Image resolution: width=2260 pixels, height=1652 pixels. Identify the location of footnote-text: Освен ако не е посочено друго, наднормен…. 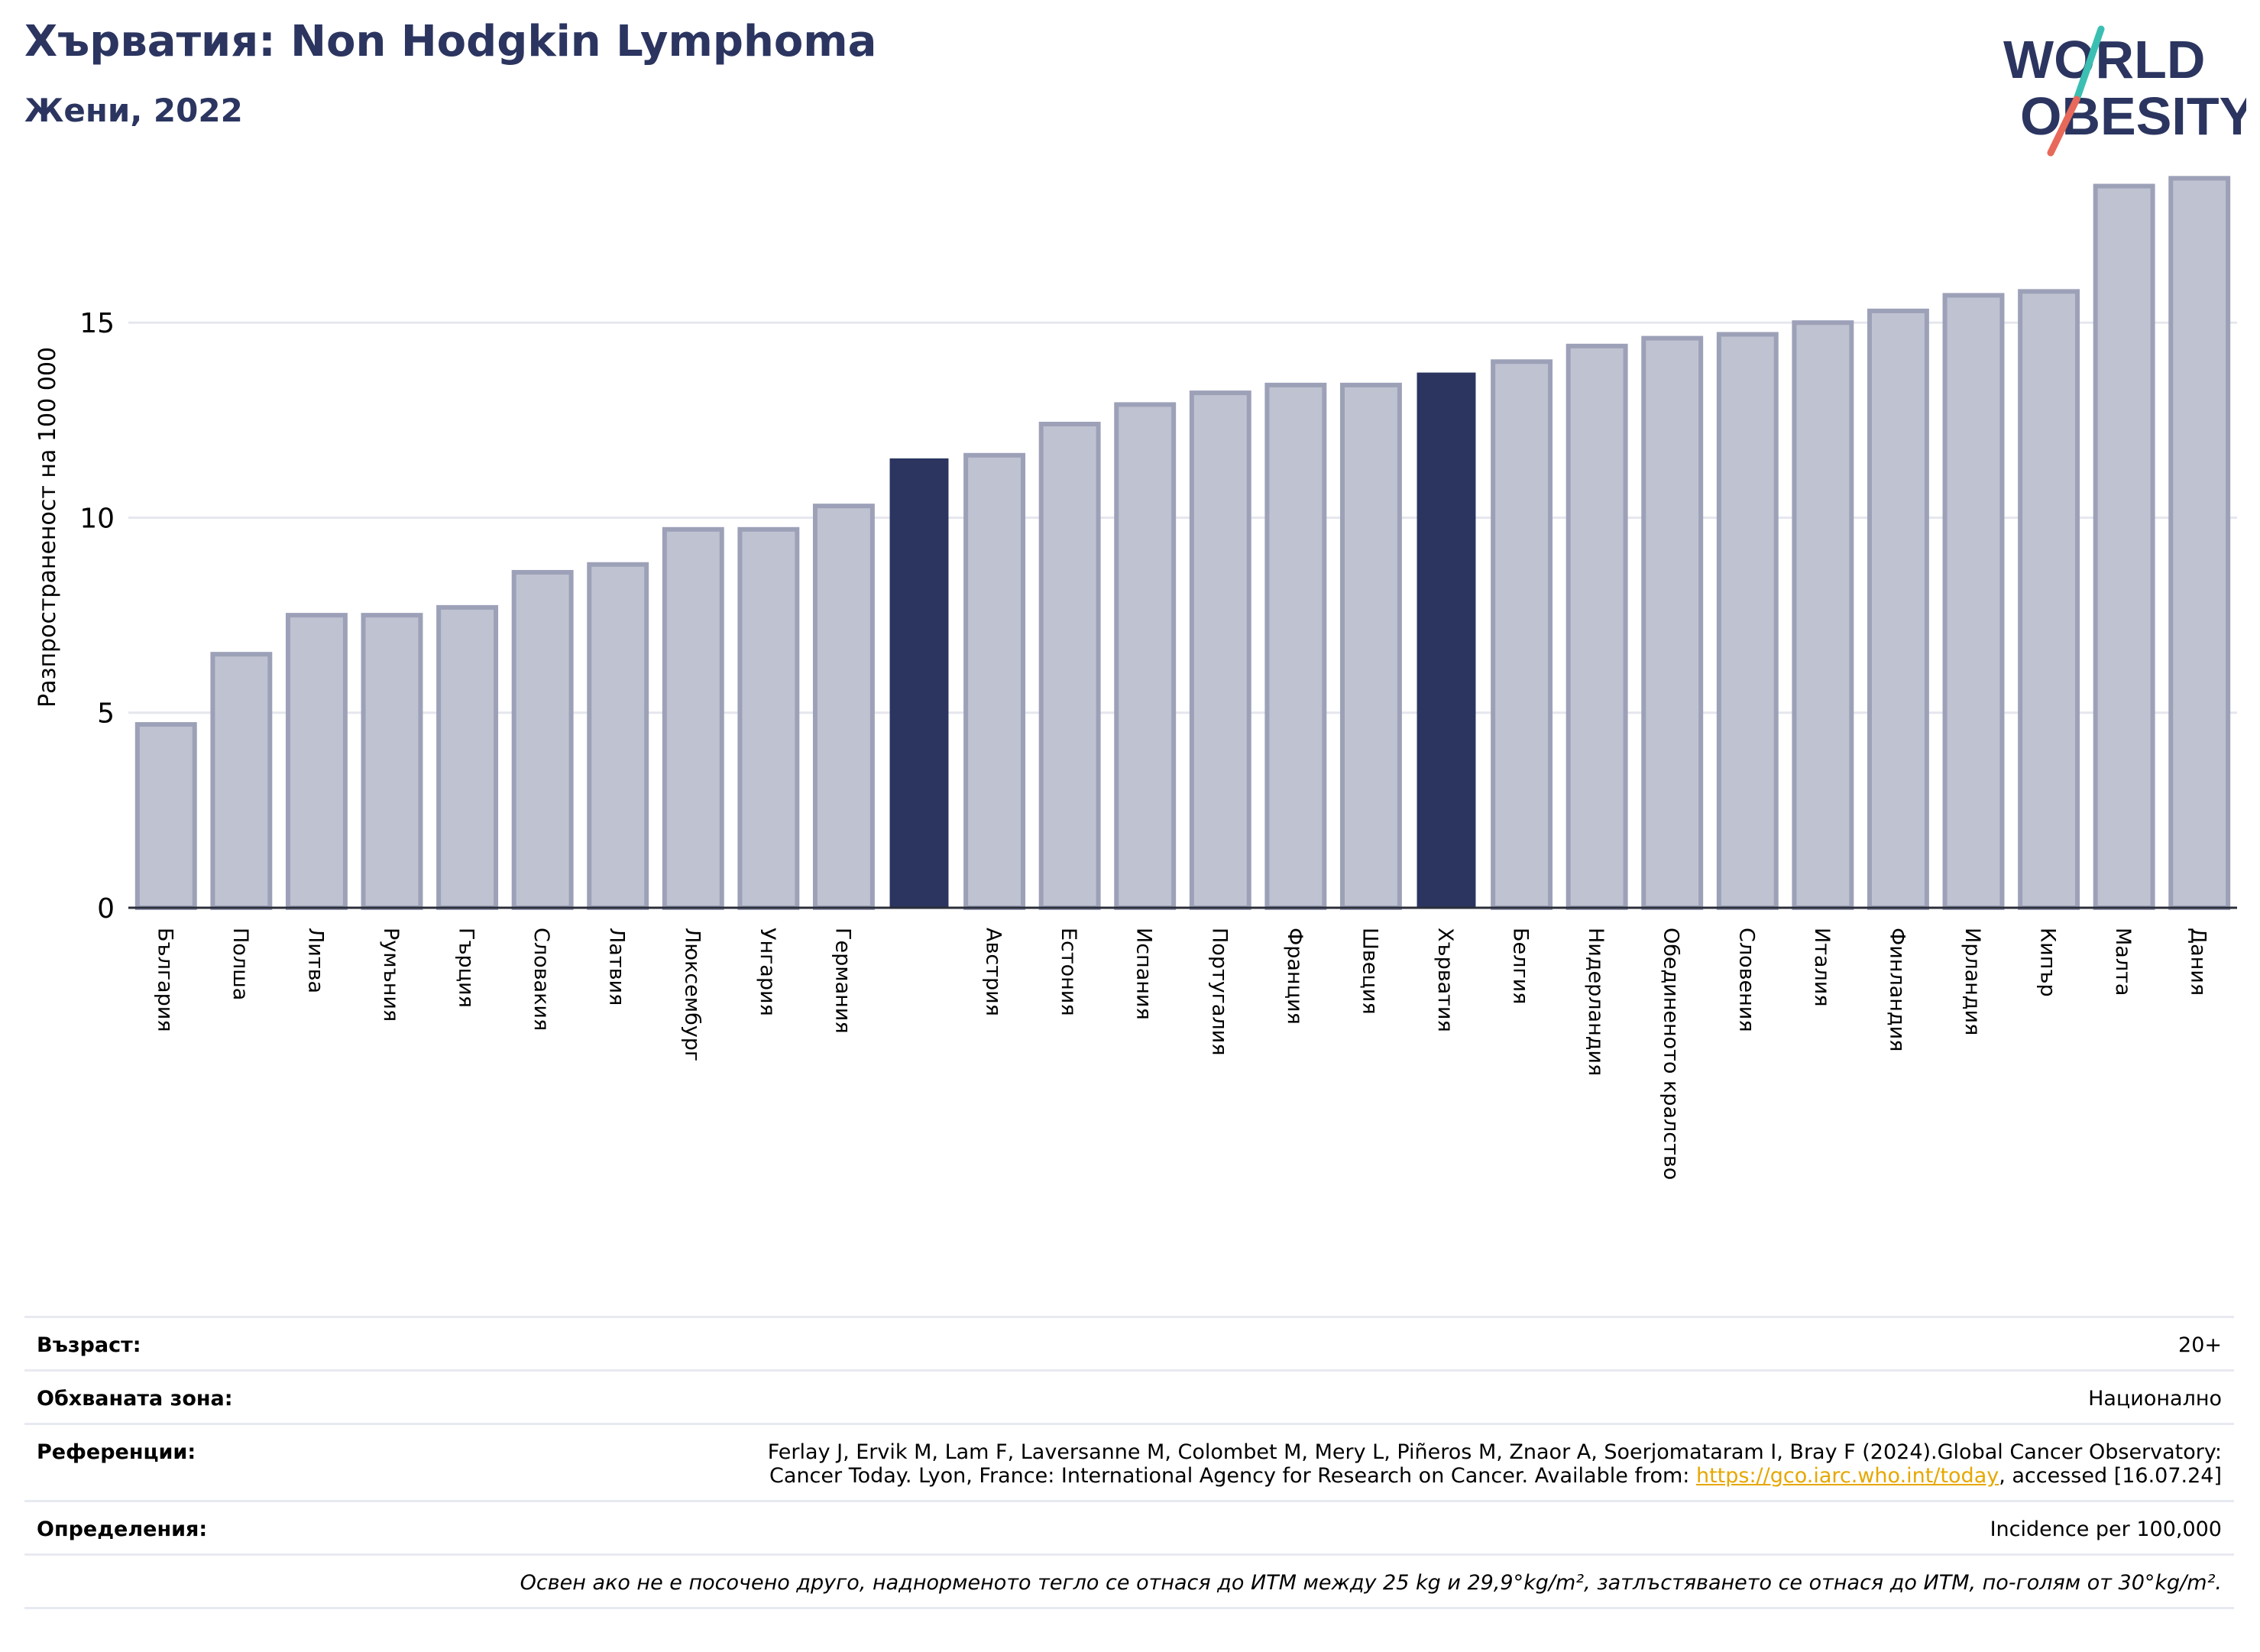
(1371, 1583).